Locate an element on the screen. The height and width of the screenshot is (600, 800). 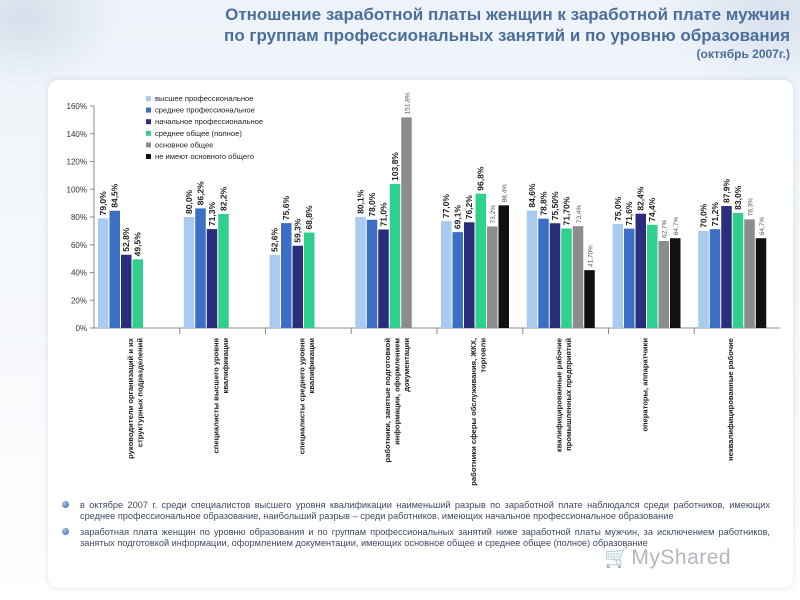
decoration-left is located at coordinates (60, 45).